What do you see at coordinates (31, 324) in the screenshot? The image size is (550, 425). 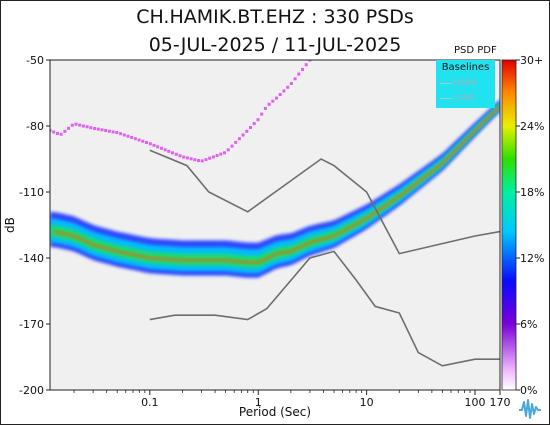 I see `y-tick-label: -170` at bounding box center [31, 324].